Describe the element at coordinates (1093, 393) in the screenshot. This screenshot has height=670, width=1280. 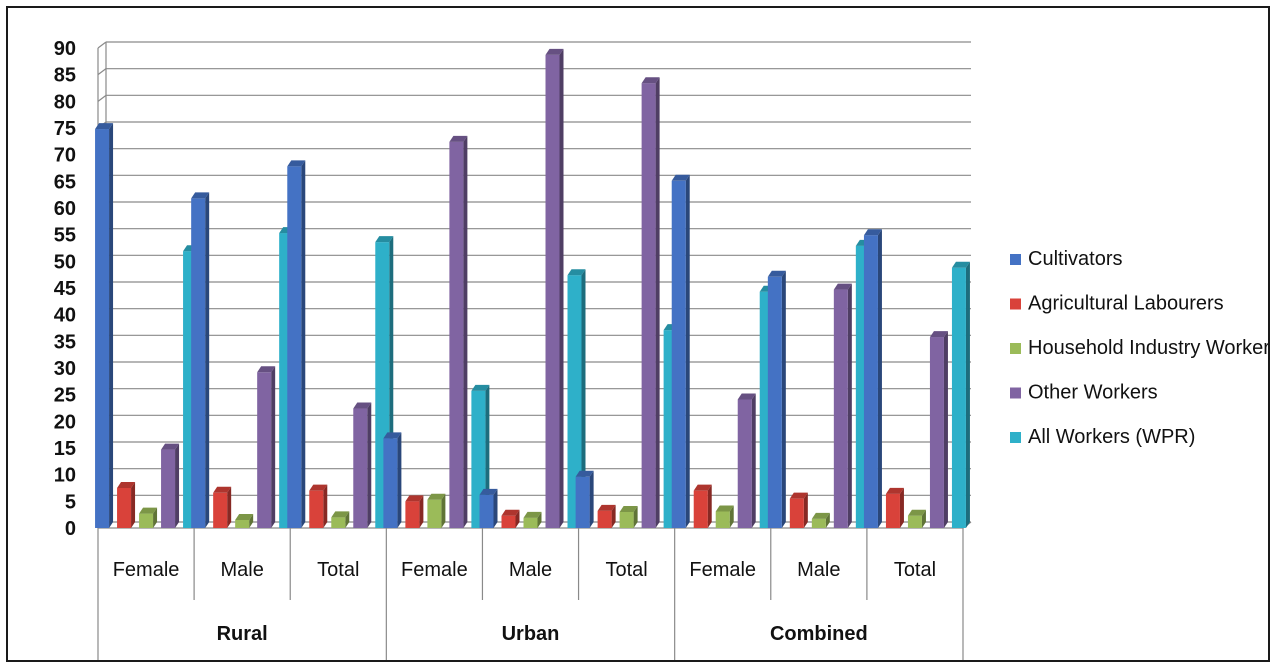
I see `legend-label: Other Workers` at that location.